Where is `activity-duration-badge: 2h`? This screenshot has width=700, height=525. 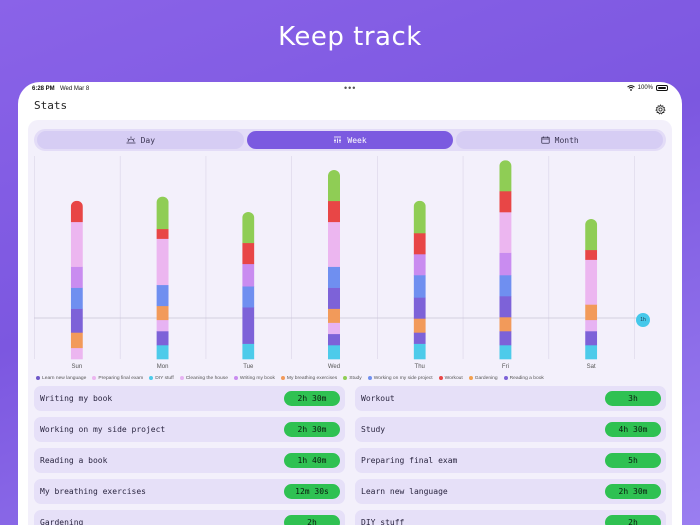 activity-duration-badge: 2h is located at coordinates (633, 520).